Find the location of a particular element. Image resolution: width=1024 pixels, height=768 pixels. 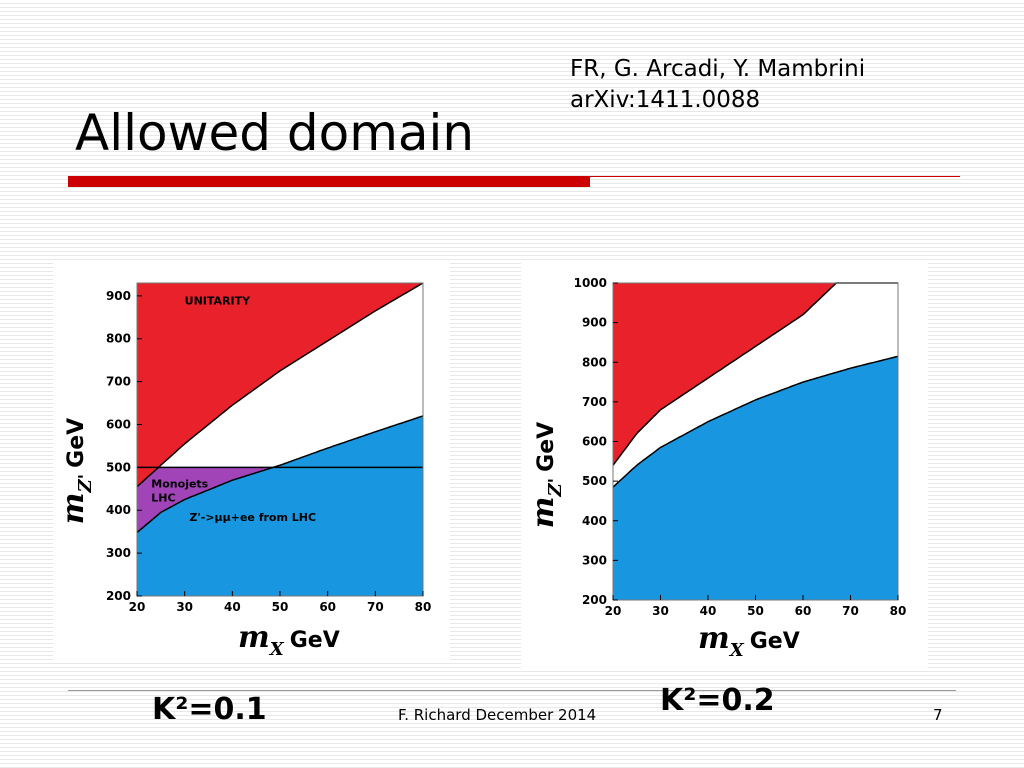

monojet-label-2: LHC is located at coordinates (163, 498).